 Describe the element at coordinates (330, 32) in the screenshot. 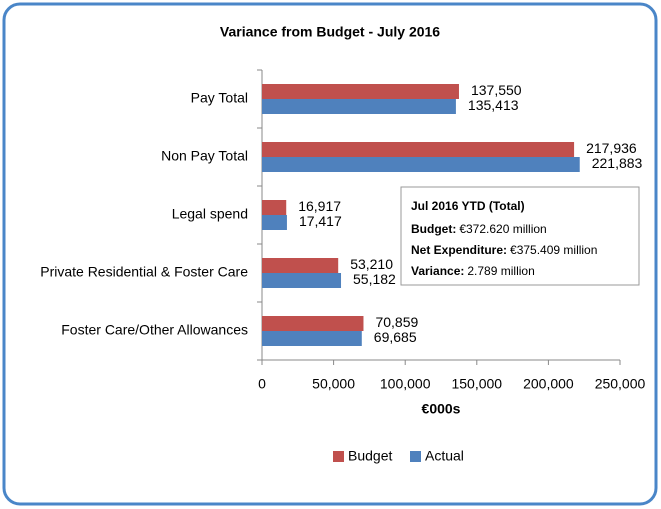

I see `chart-title: Variance from Budget - July 2016` at that location.